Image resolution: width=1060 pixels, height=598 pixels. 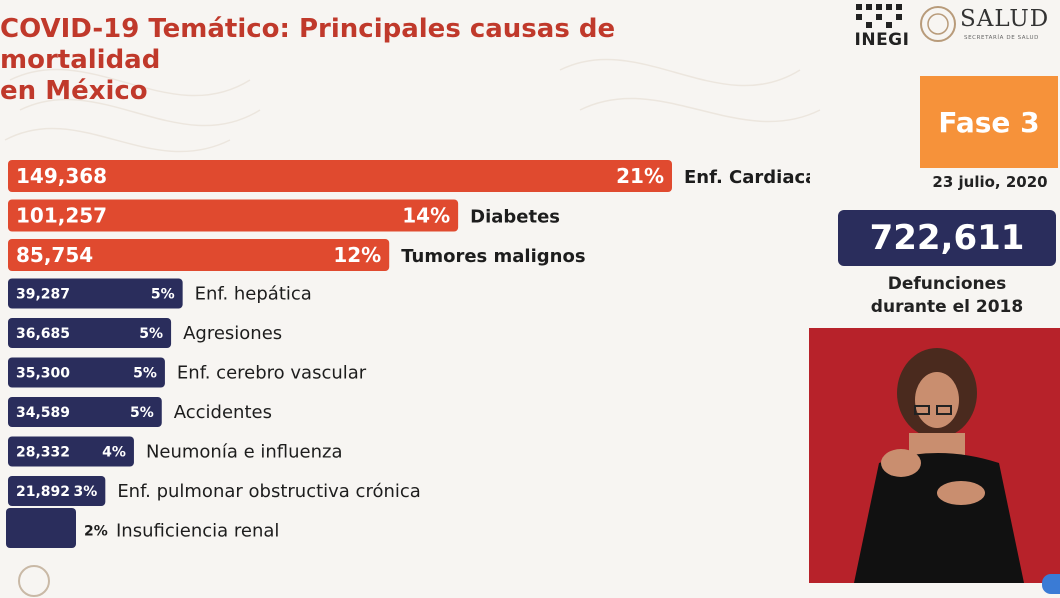 I want to click on bar-percent-label-5: 5%, so click(x=145, y=374).